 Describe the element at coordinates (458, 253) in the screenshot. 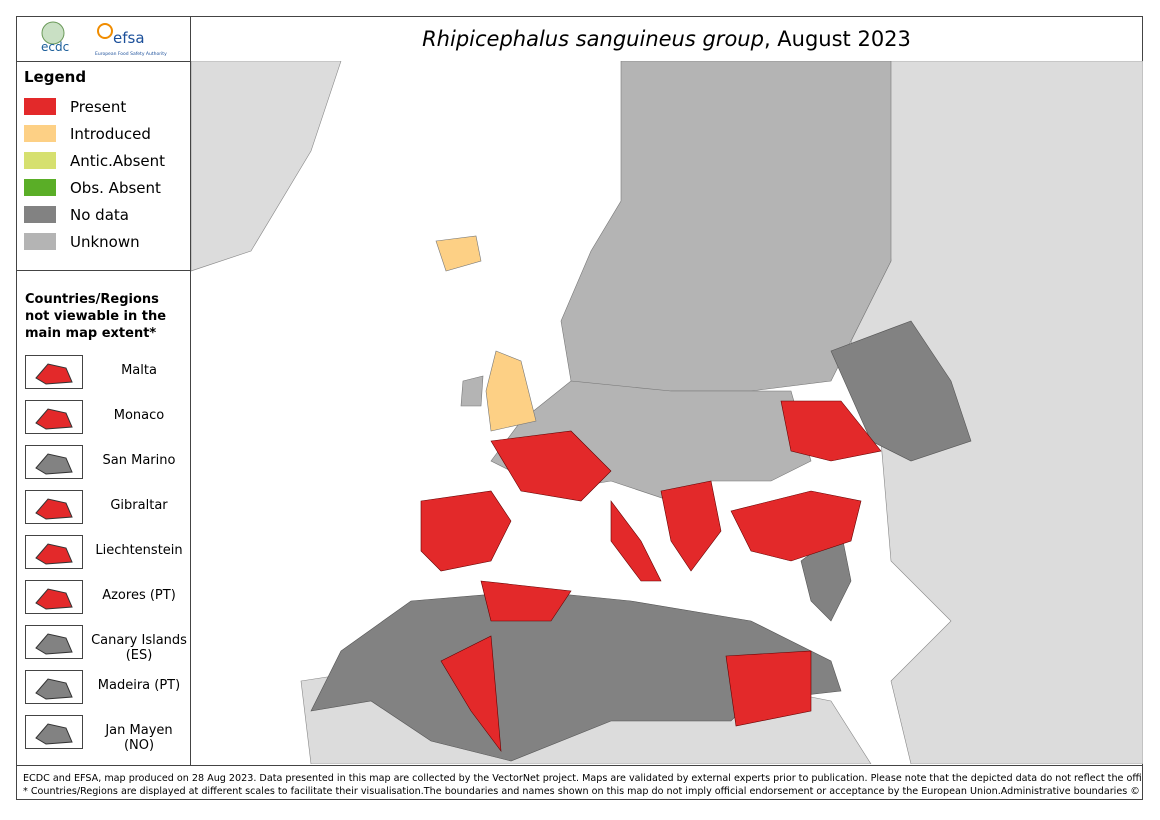

I see `iceland` at that location.